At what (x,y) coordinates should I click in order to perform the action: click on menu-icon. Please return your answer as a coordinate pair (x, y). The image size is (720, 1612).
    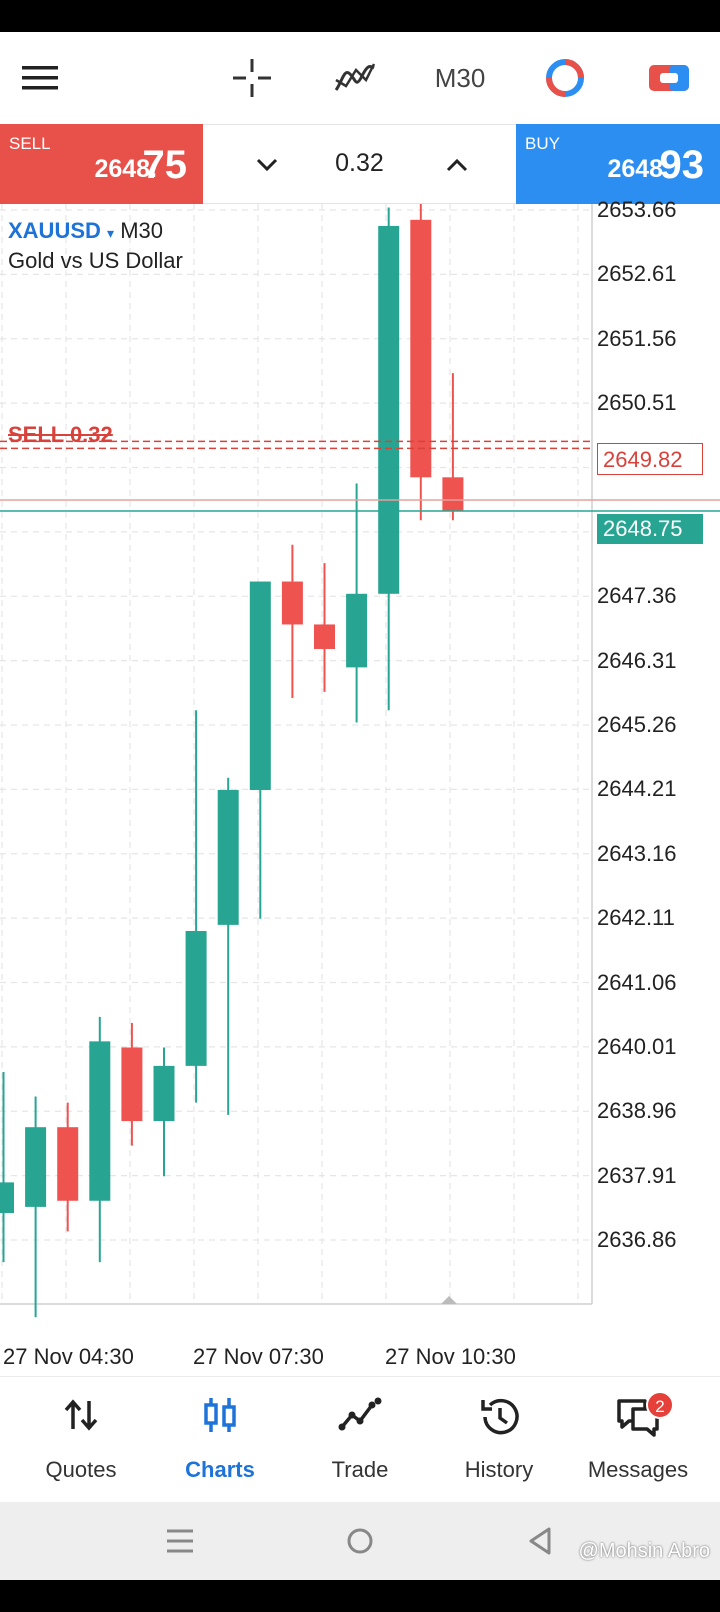
    Looking at the image, I should click on (40, 78).